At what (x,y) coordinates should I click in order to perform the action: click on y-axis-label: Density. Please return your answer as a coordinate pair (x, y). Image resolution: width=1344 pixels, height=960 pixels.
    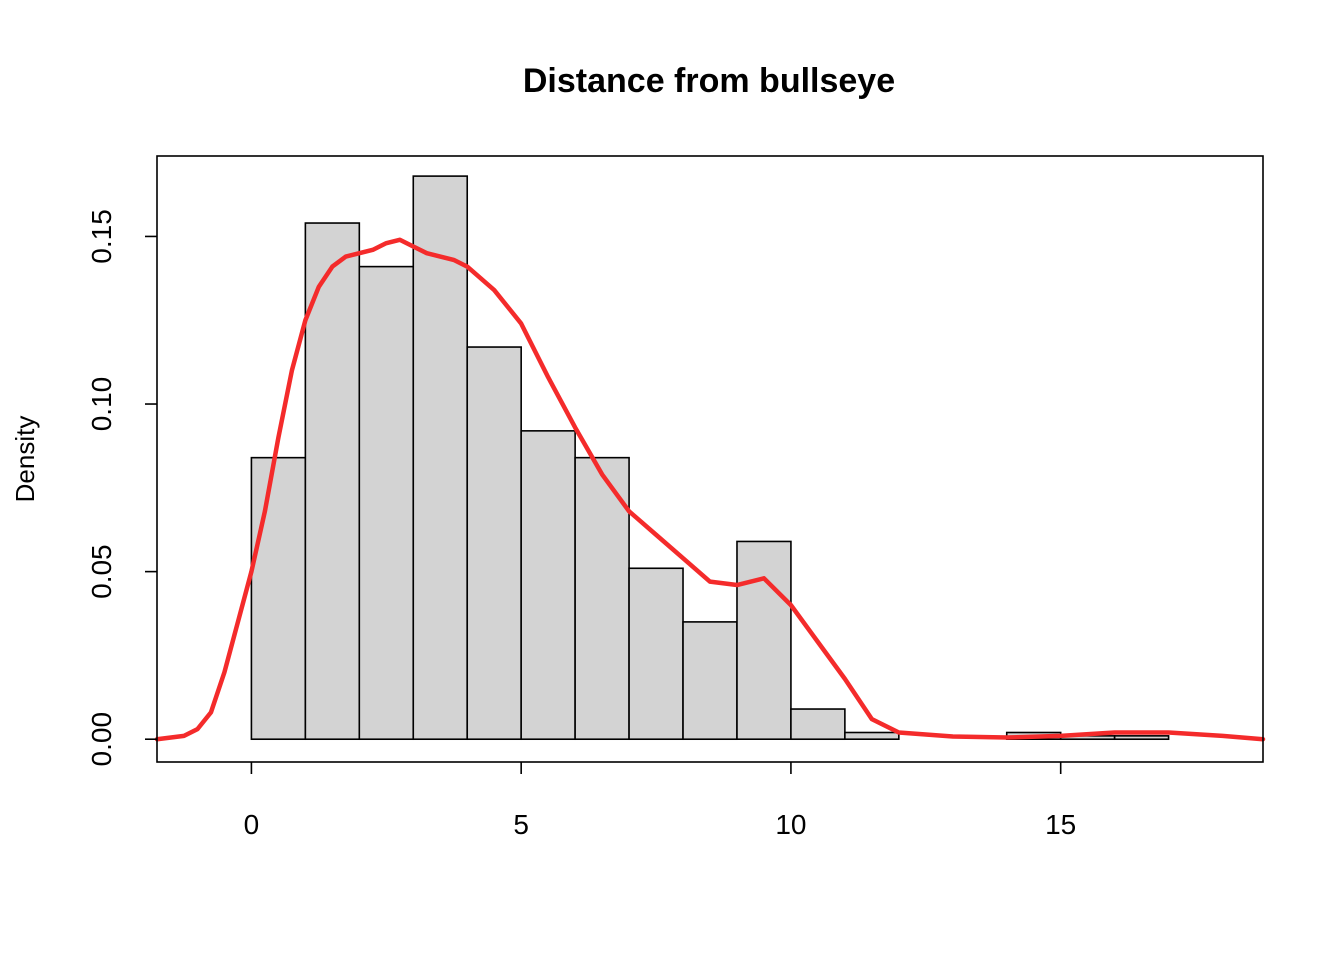
    Looking at the image, I should click on (25, 459).